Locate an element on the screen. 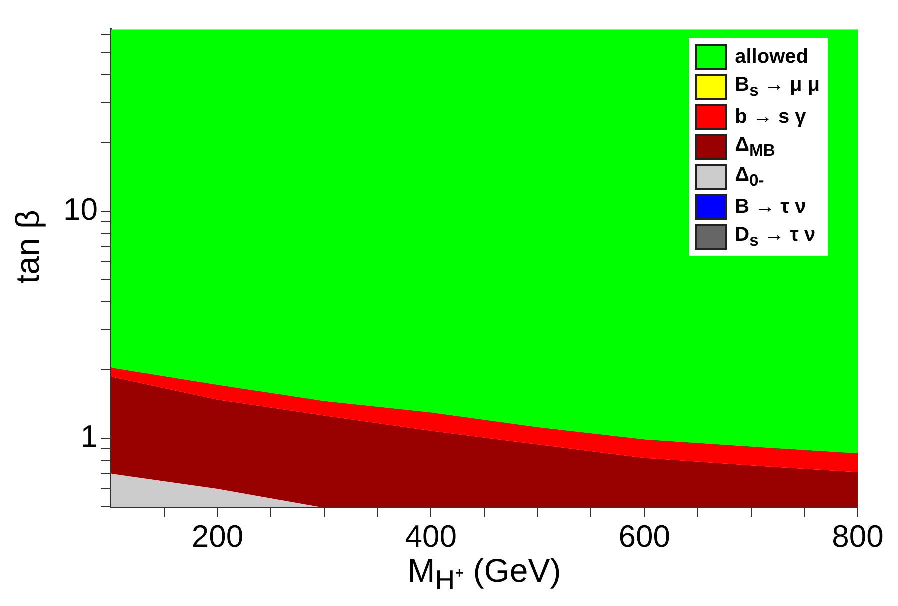  legend-label: B → τ ν is located at coordinates (770, 207).